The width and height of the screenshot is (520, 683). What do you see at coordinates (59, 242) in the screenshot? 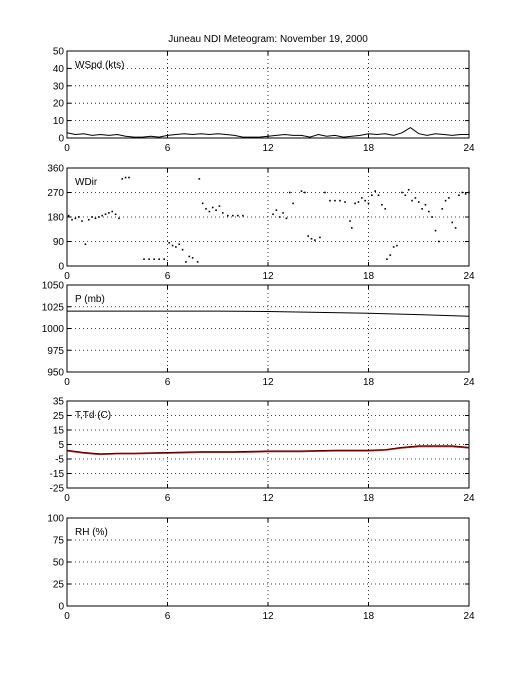
I see `y-tick-label: 90` at bounding box center [59, 242].